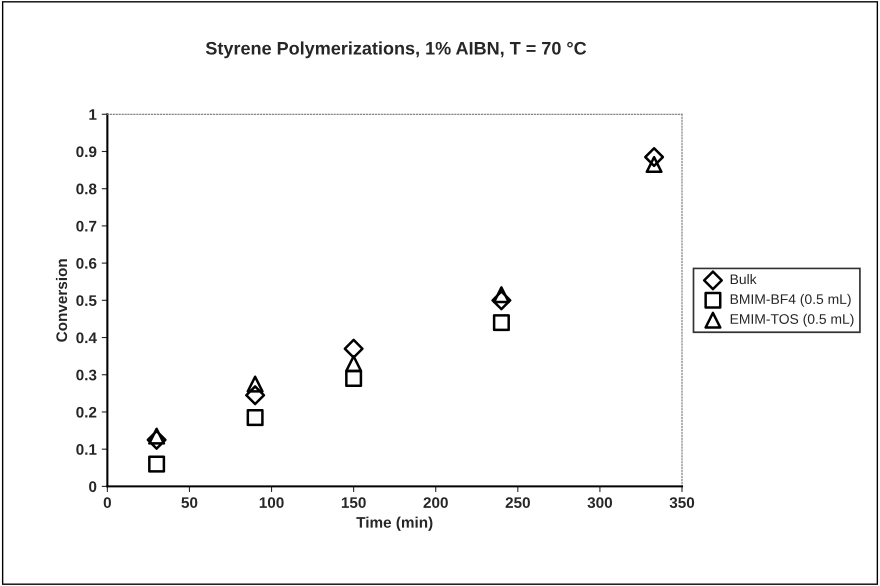 Image resolution: width=880 pixels, height=586 pixels. Describe the element at coordinates (743, 279) in the screenshot. I see `legend-label: Bulk` at that location.